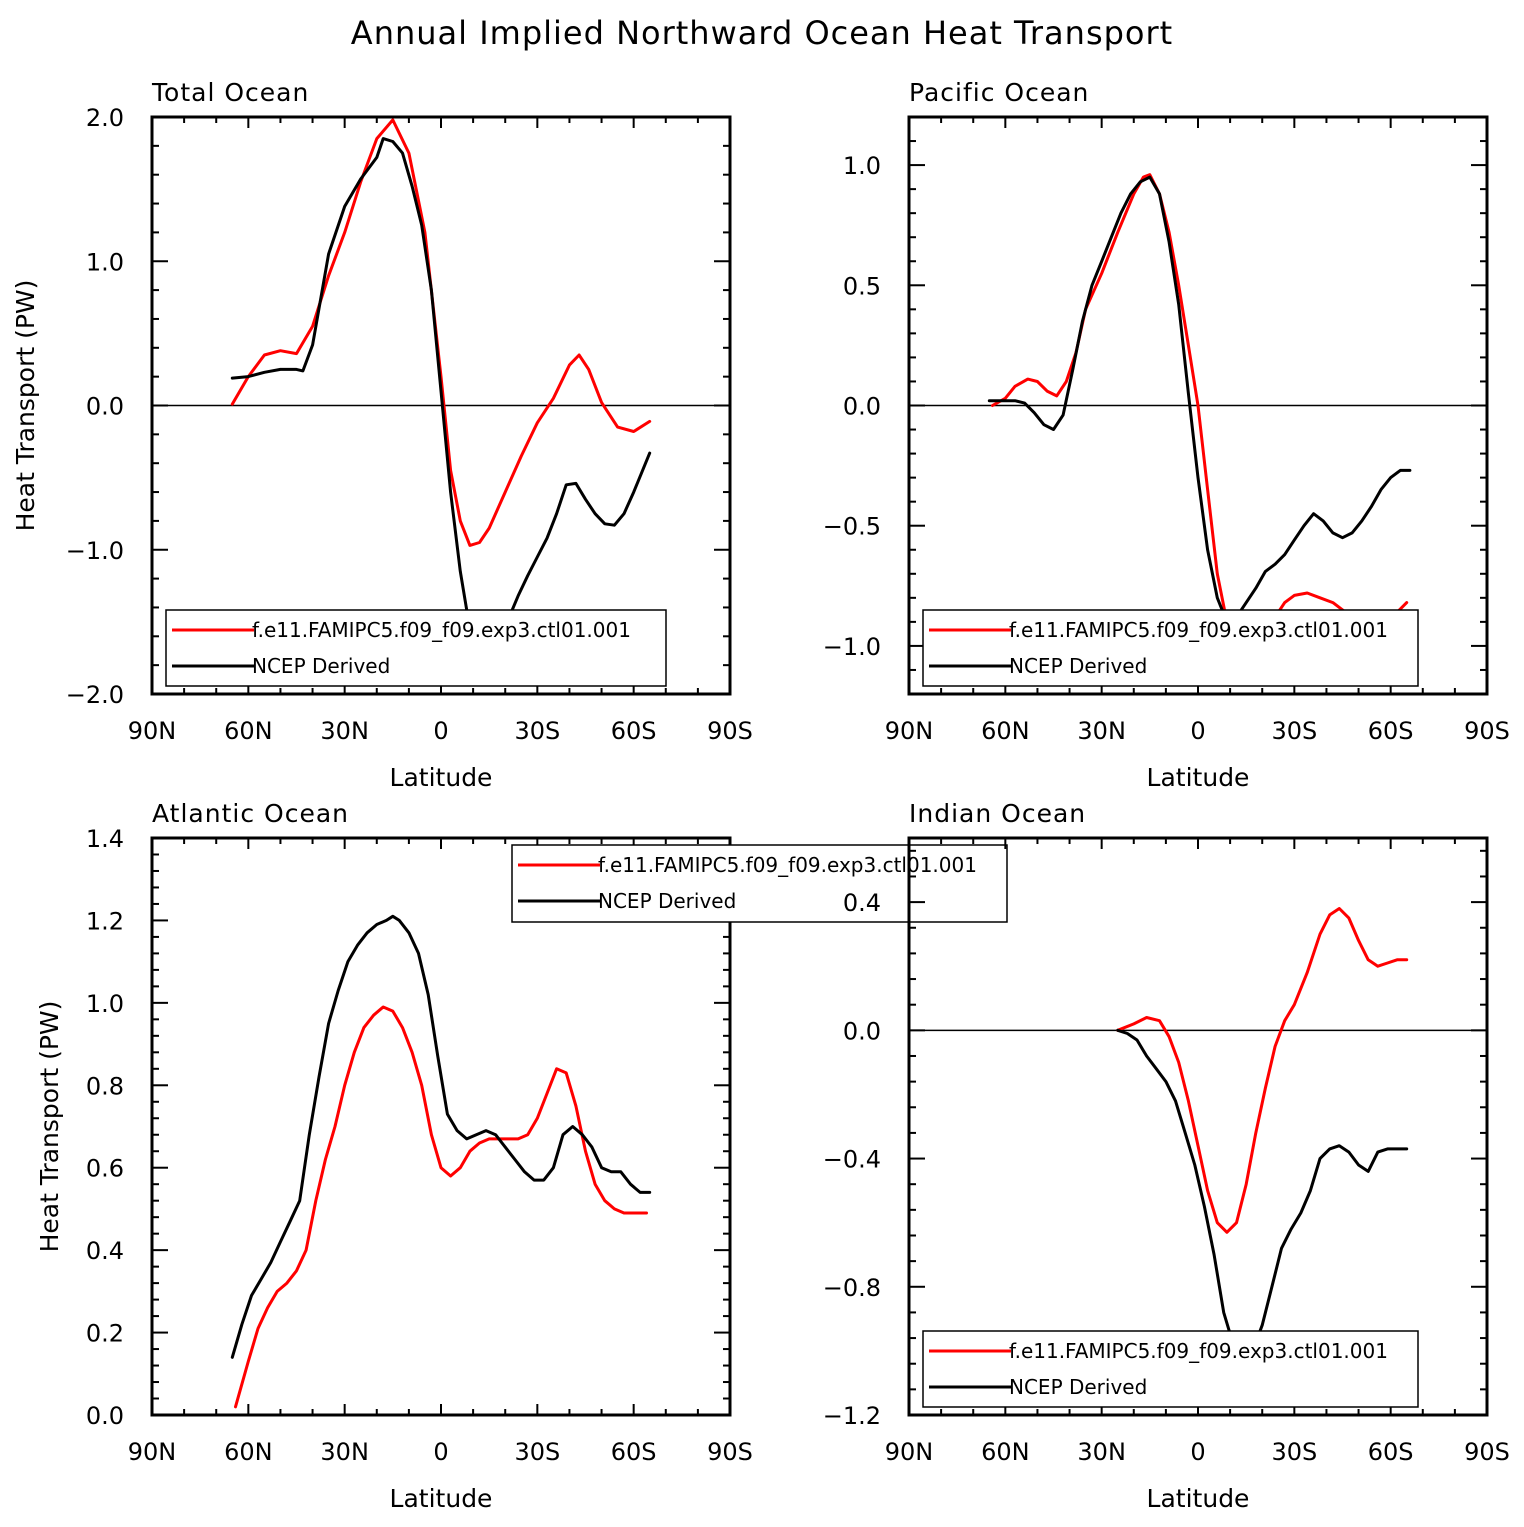  What do you see at coordinates (862, 286) in the screenshot?
I see `y-tick-label: 0.5` at bounding box center [862, 286].